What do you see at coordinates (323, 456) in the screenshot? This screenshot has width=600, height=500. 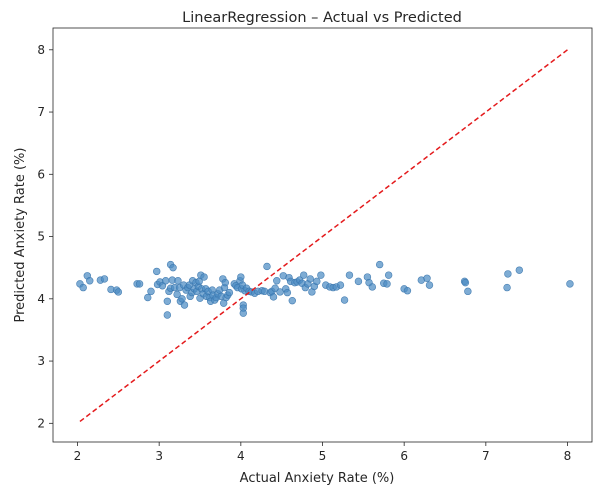 I see `x-tick-label: 5` at bounding box center [323, 456].